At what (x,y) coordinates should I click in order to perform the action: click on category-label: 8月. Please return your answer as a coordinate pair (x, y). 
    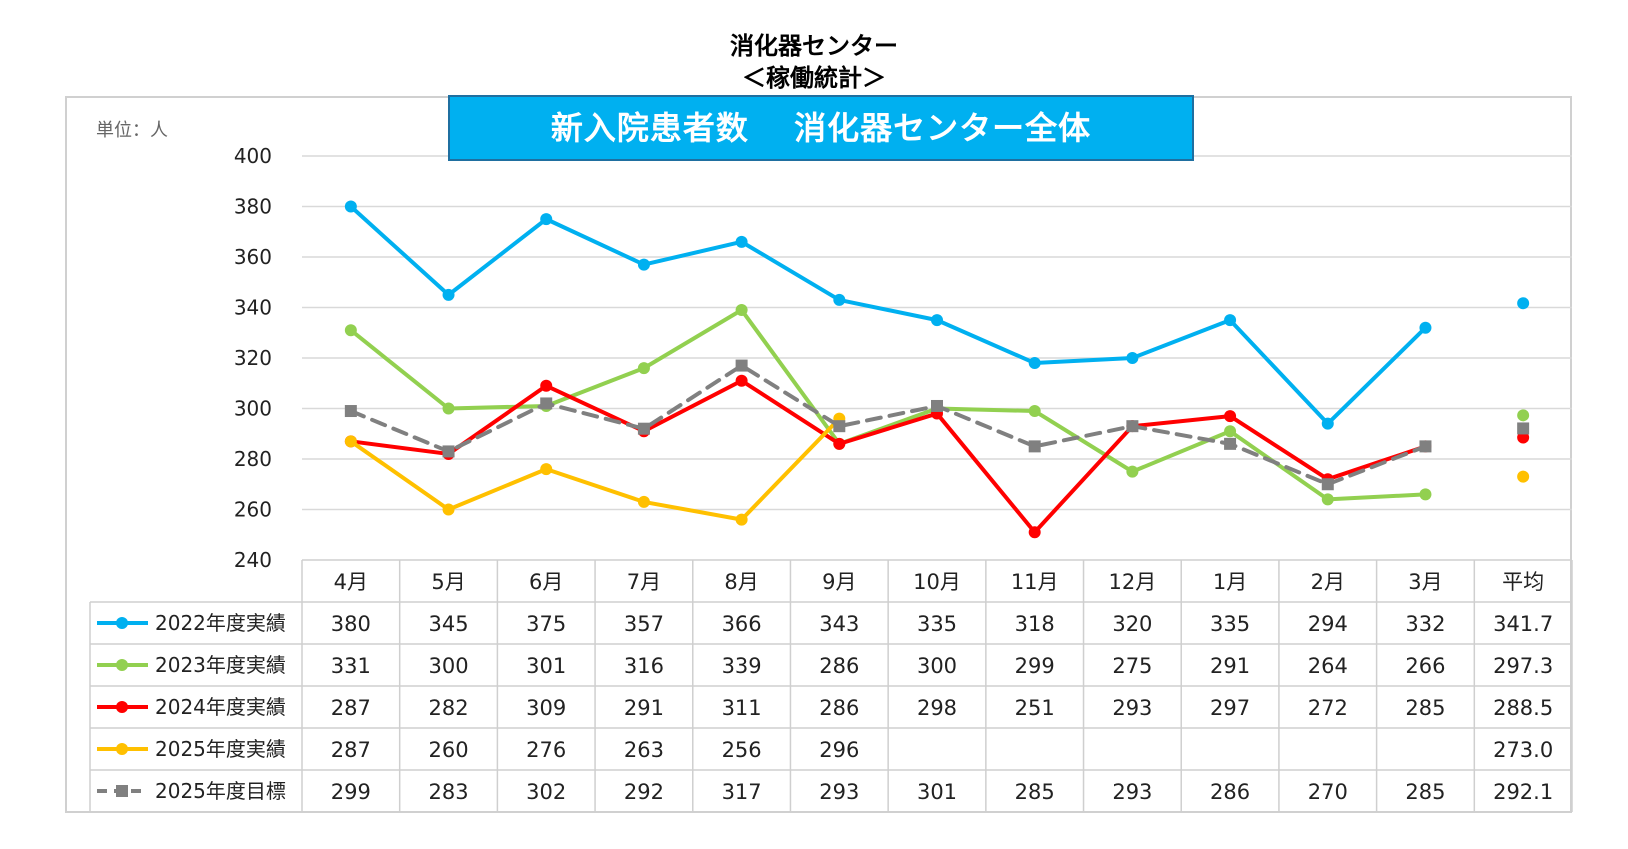
    Looking at the image, I should click on (741, 582).